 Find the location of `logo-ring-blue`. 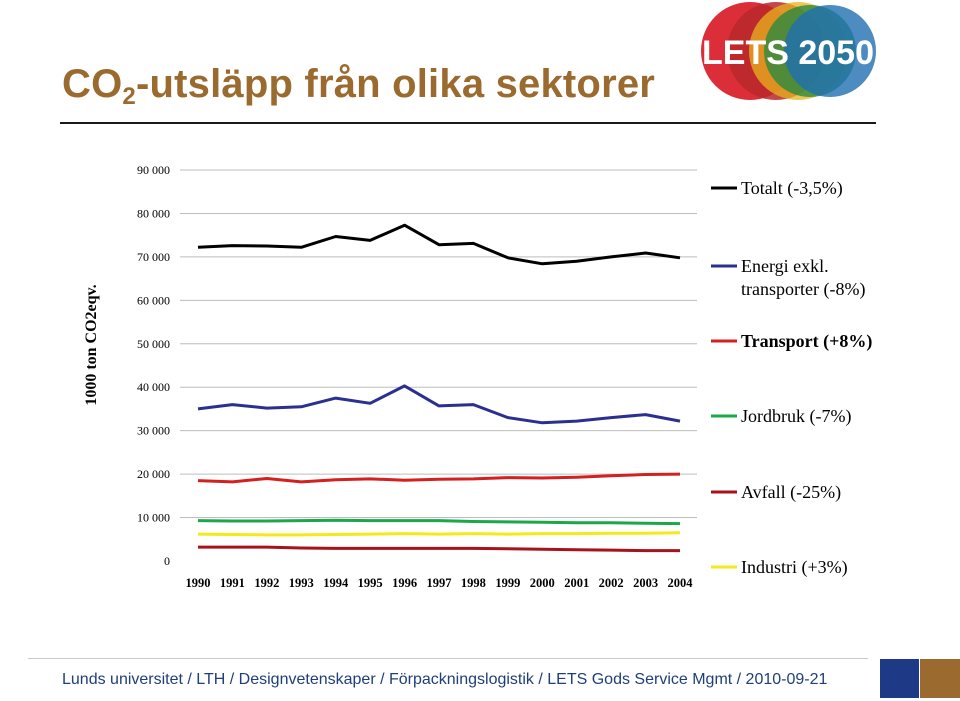

logo-ring-blue is located at coordinates (830, 51).